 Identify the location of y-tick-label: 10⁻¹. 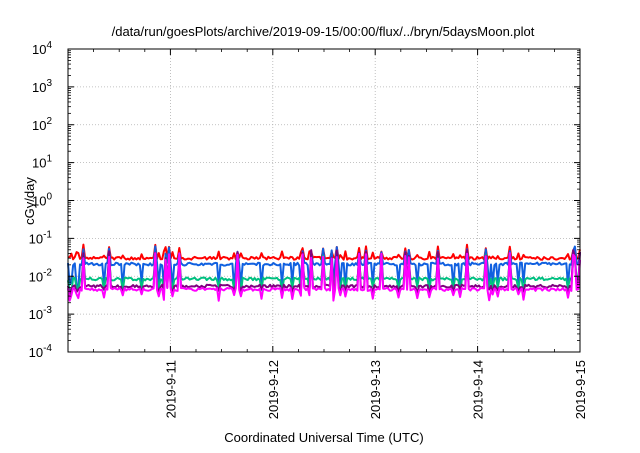
(41, 237).